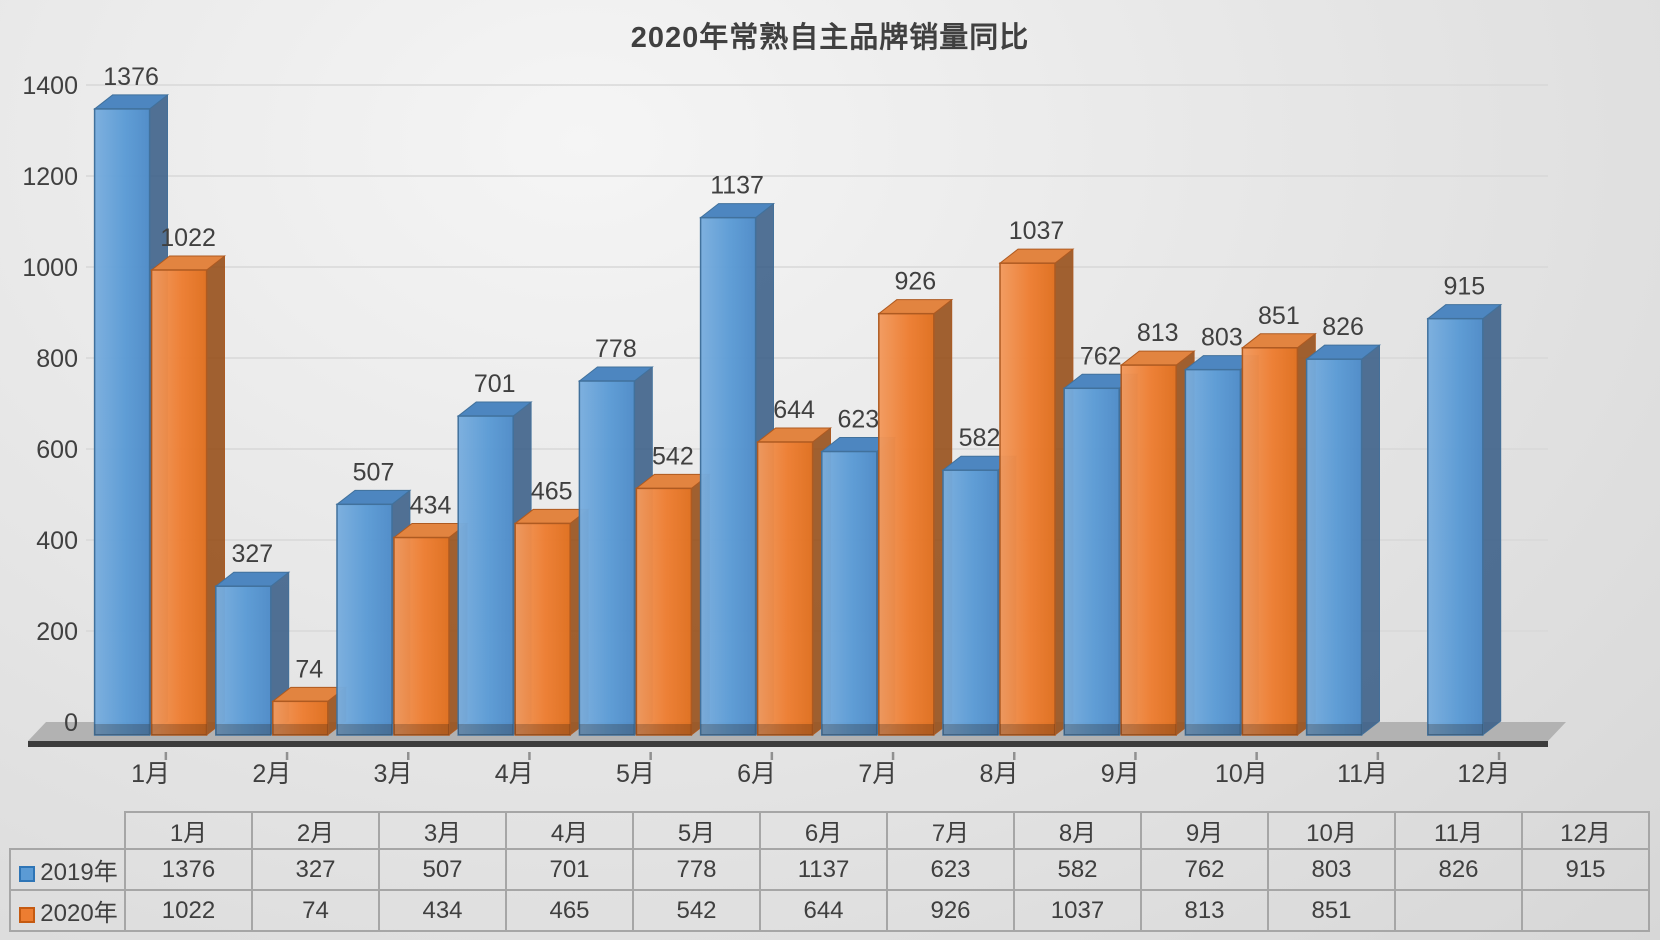 This screenshot has height=940, width=1660. What do you see at coordinates (552, 491) in the screenshot?
I see `data-label: 465` at bounding box center [552, 491].